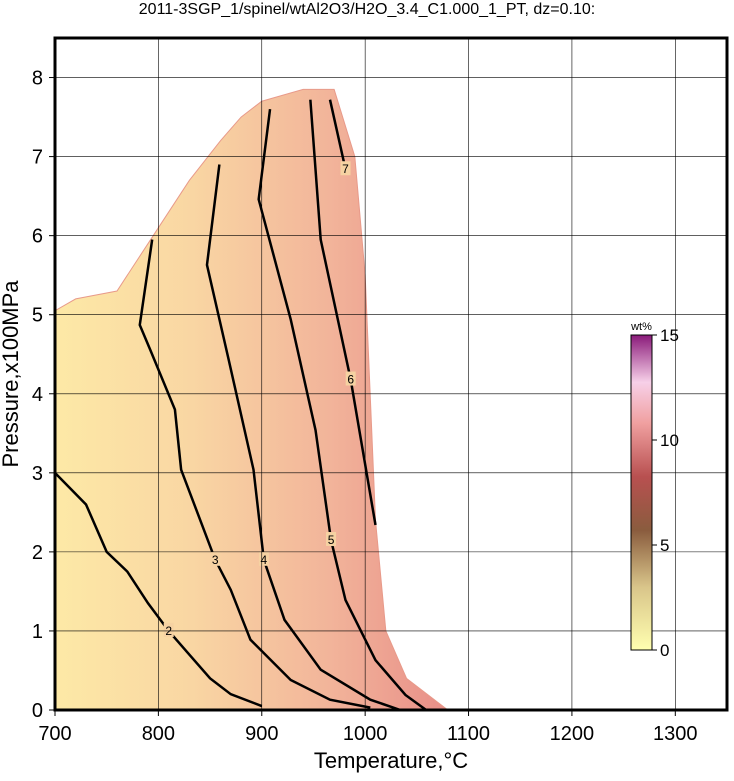 Image resolution: width=734 pixels, height=781 pixels. I want to click on colorbar-tick-label: 15, so click(669, 335).